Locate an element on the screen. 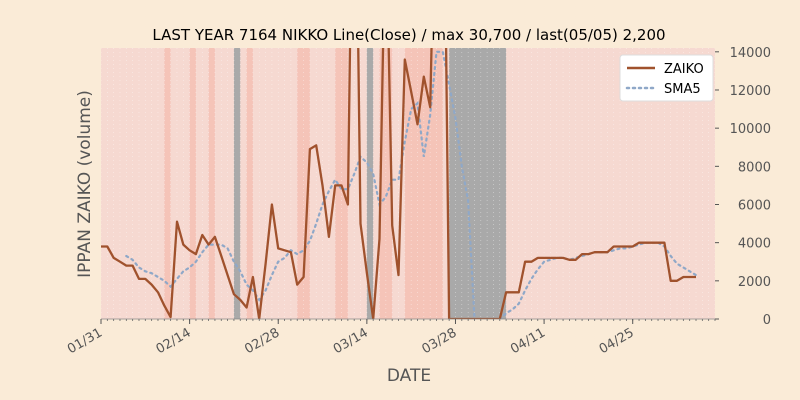 This screenshot has height=400, width=800. legend: ZAIKO SMA5 is located at coordinates (666, 78).